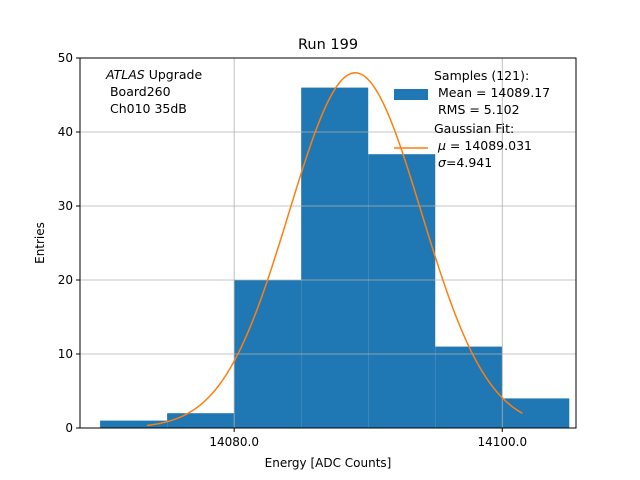 The height and width of the screenshot is (480, 640). I want to click on atlas-annotation: ATLAS Upgrade Board260 Ch010 35dB, so click(153, 91).